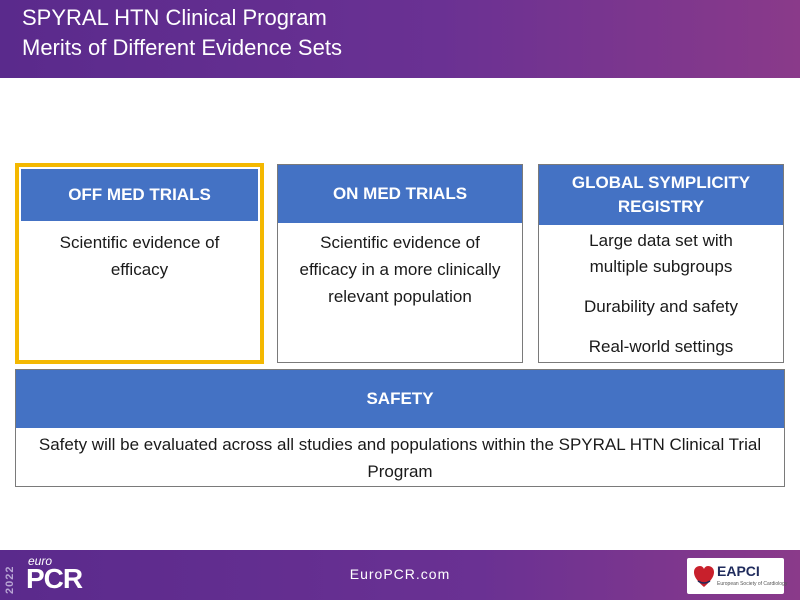 Image resolution: width=800 pixels, height=600 pixels. I want to click on europcr-logo-small: euro, so click(40, 561).